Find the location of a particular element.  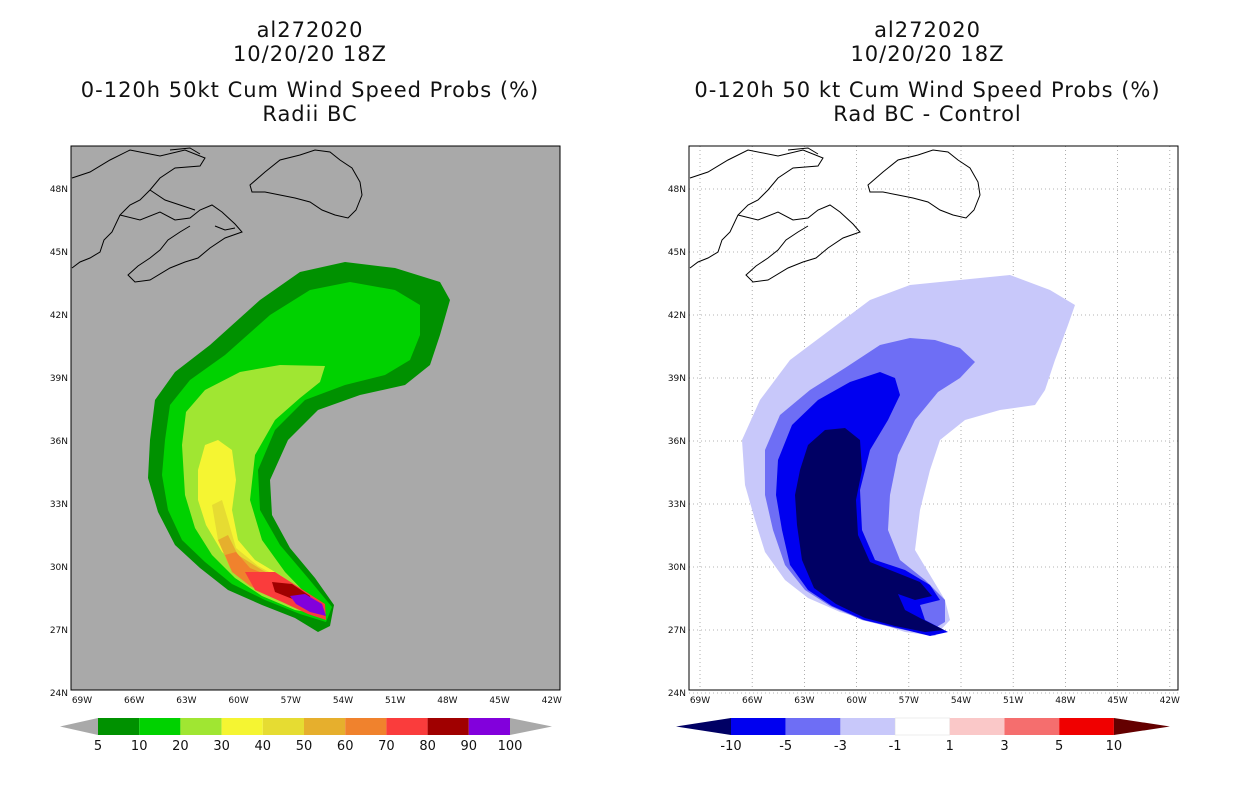

right-lon-label: 54W is located at coordinates (961, 701).